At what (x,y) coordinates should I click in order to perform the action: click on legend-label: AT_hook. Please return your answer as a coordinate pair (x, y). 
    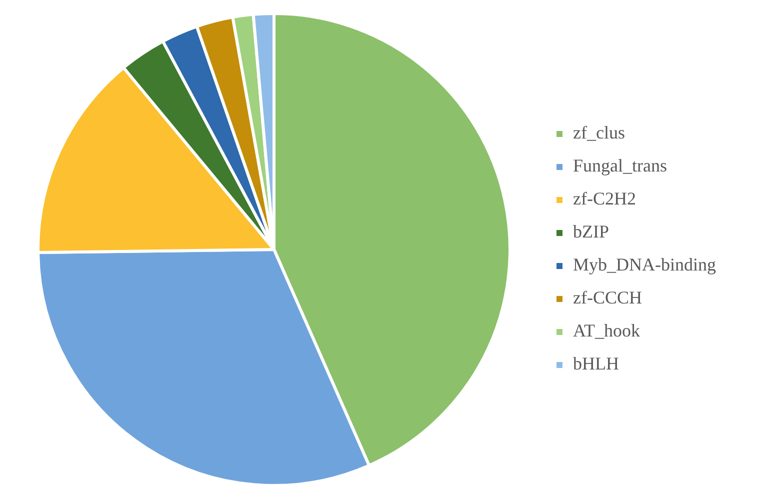
    Looking at the image, I should click on (606, 330).